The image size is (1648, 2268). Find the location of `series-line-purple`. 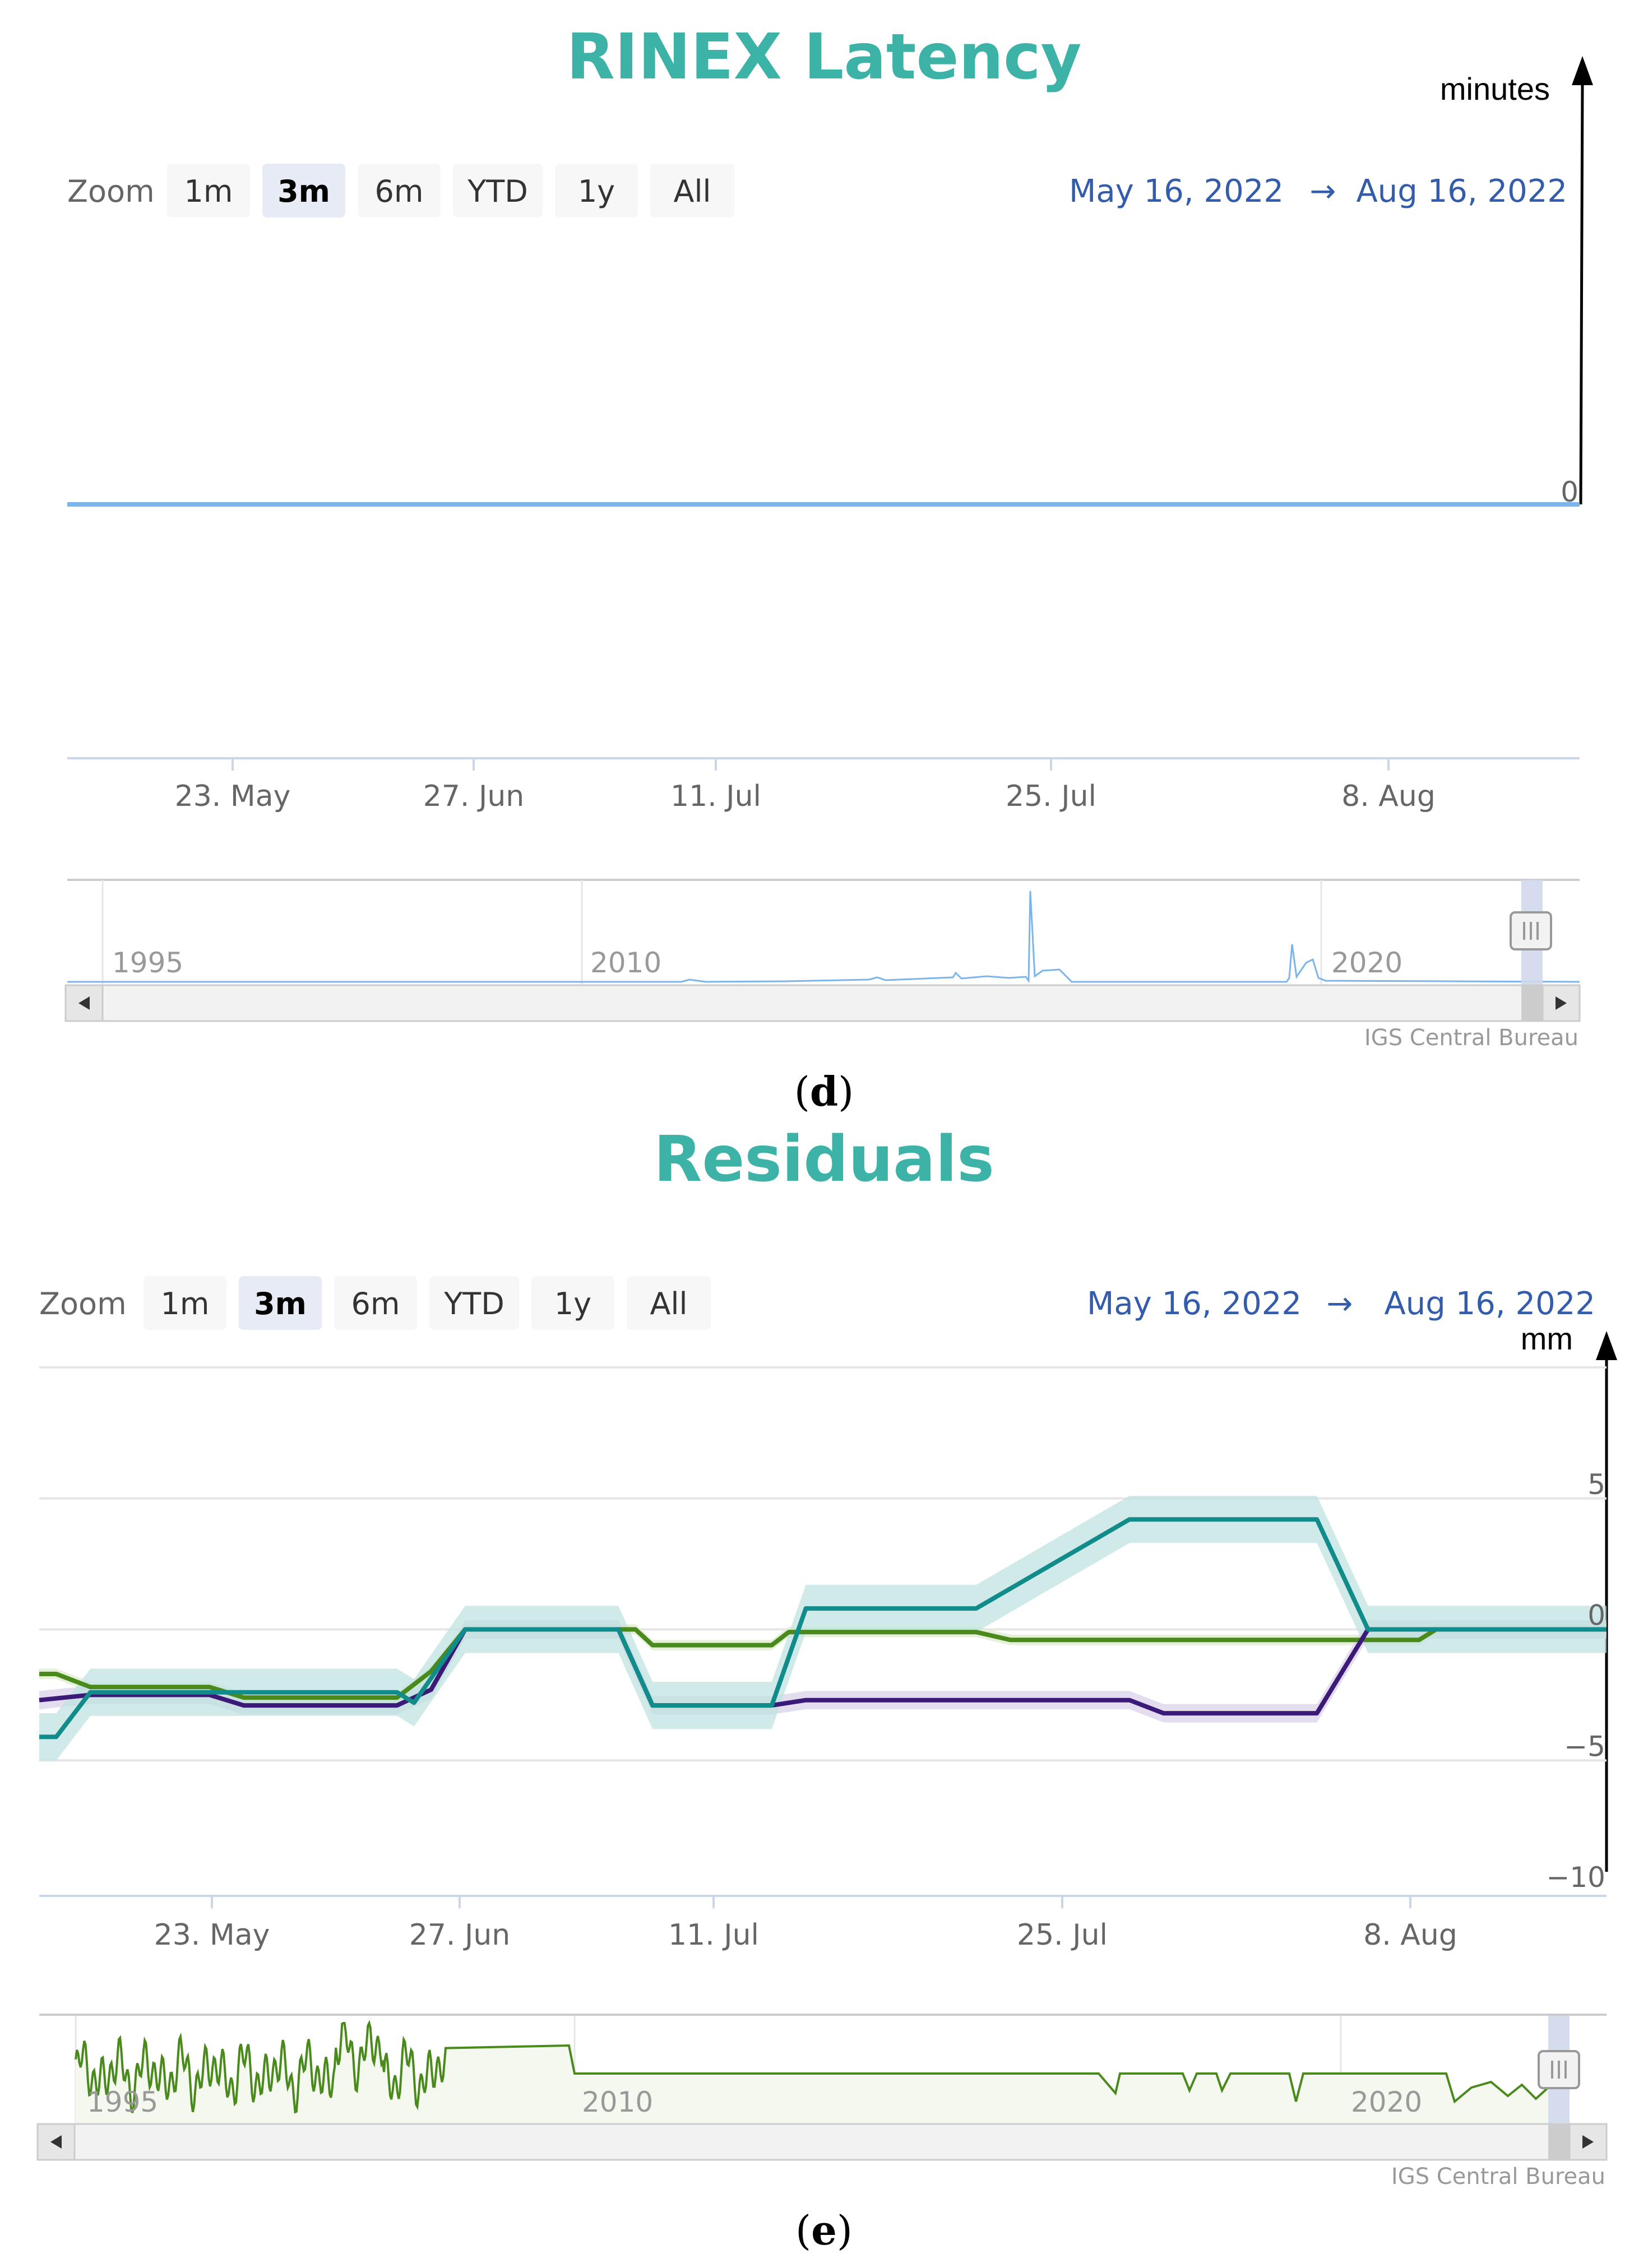

series-line-purple is located at coordinates (823, 1671).